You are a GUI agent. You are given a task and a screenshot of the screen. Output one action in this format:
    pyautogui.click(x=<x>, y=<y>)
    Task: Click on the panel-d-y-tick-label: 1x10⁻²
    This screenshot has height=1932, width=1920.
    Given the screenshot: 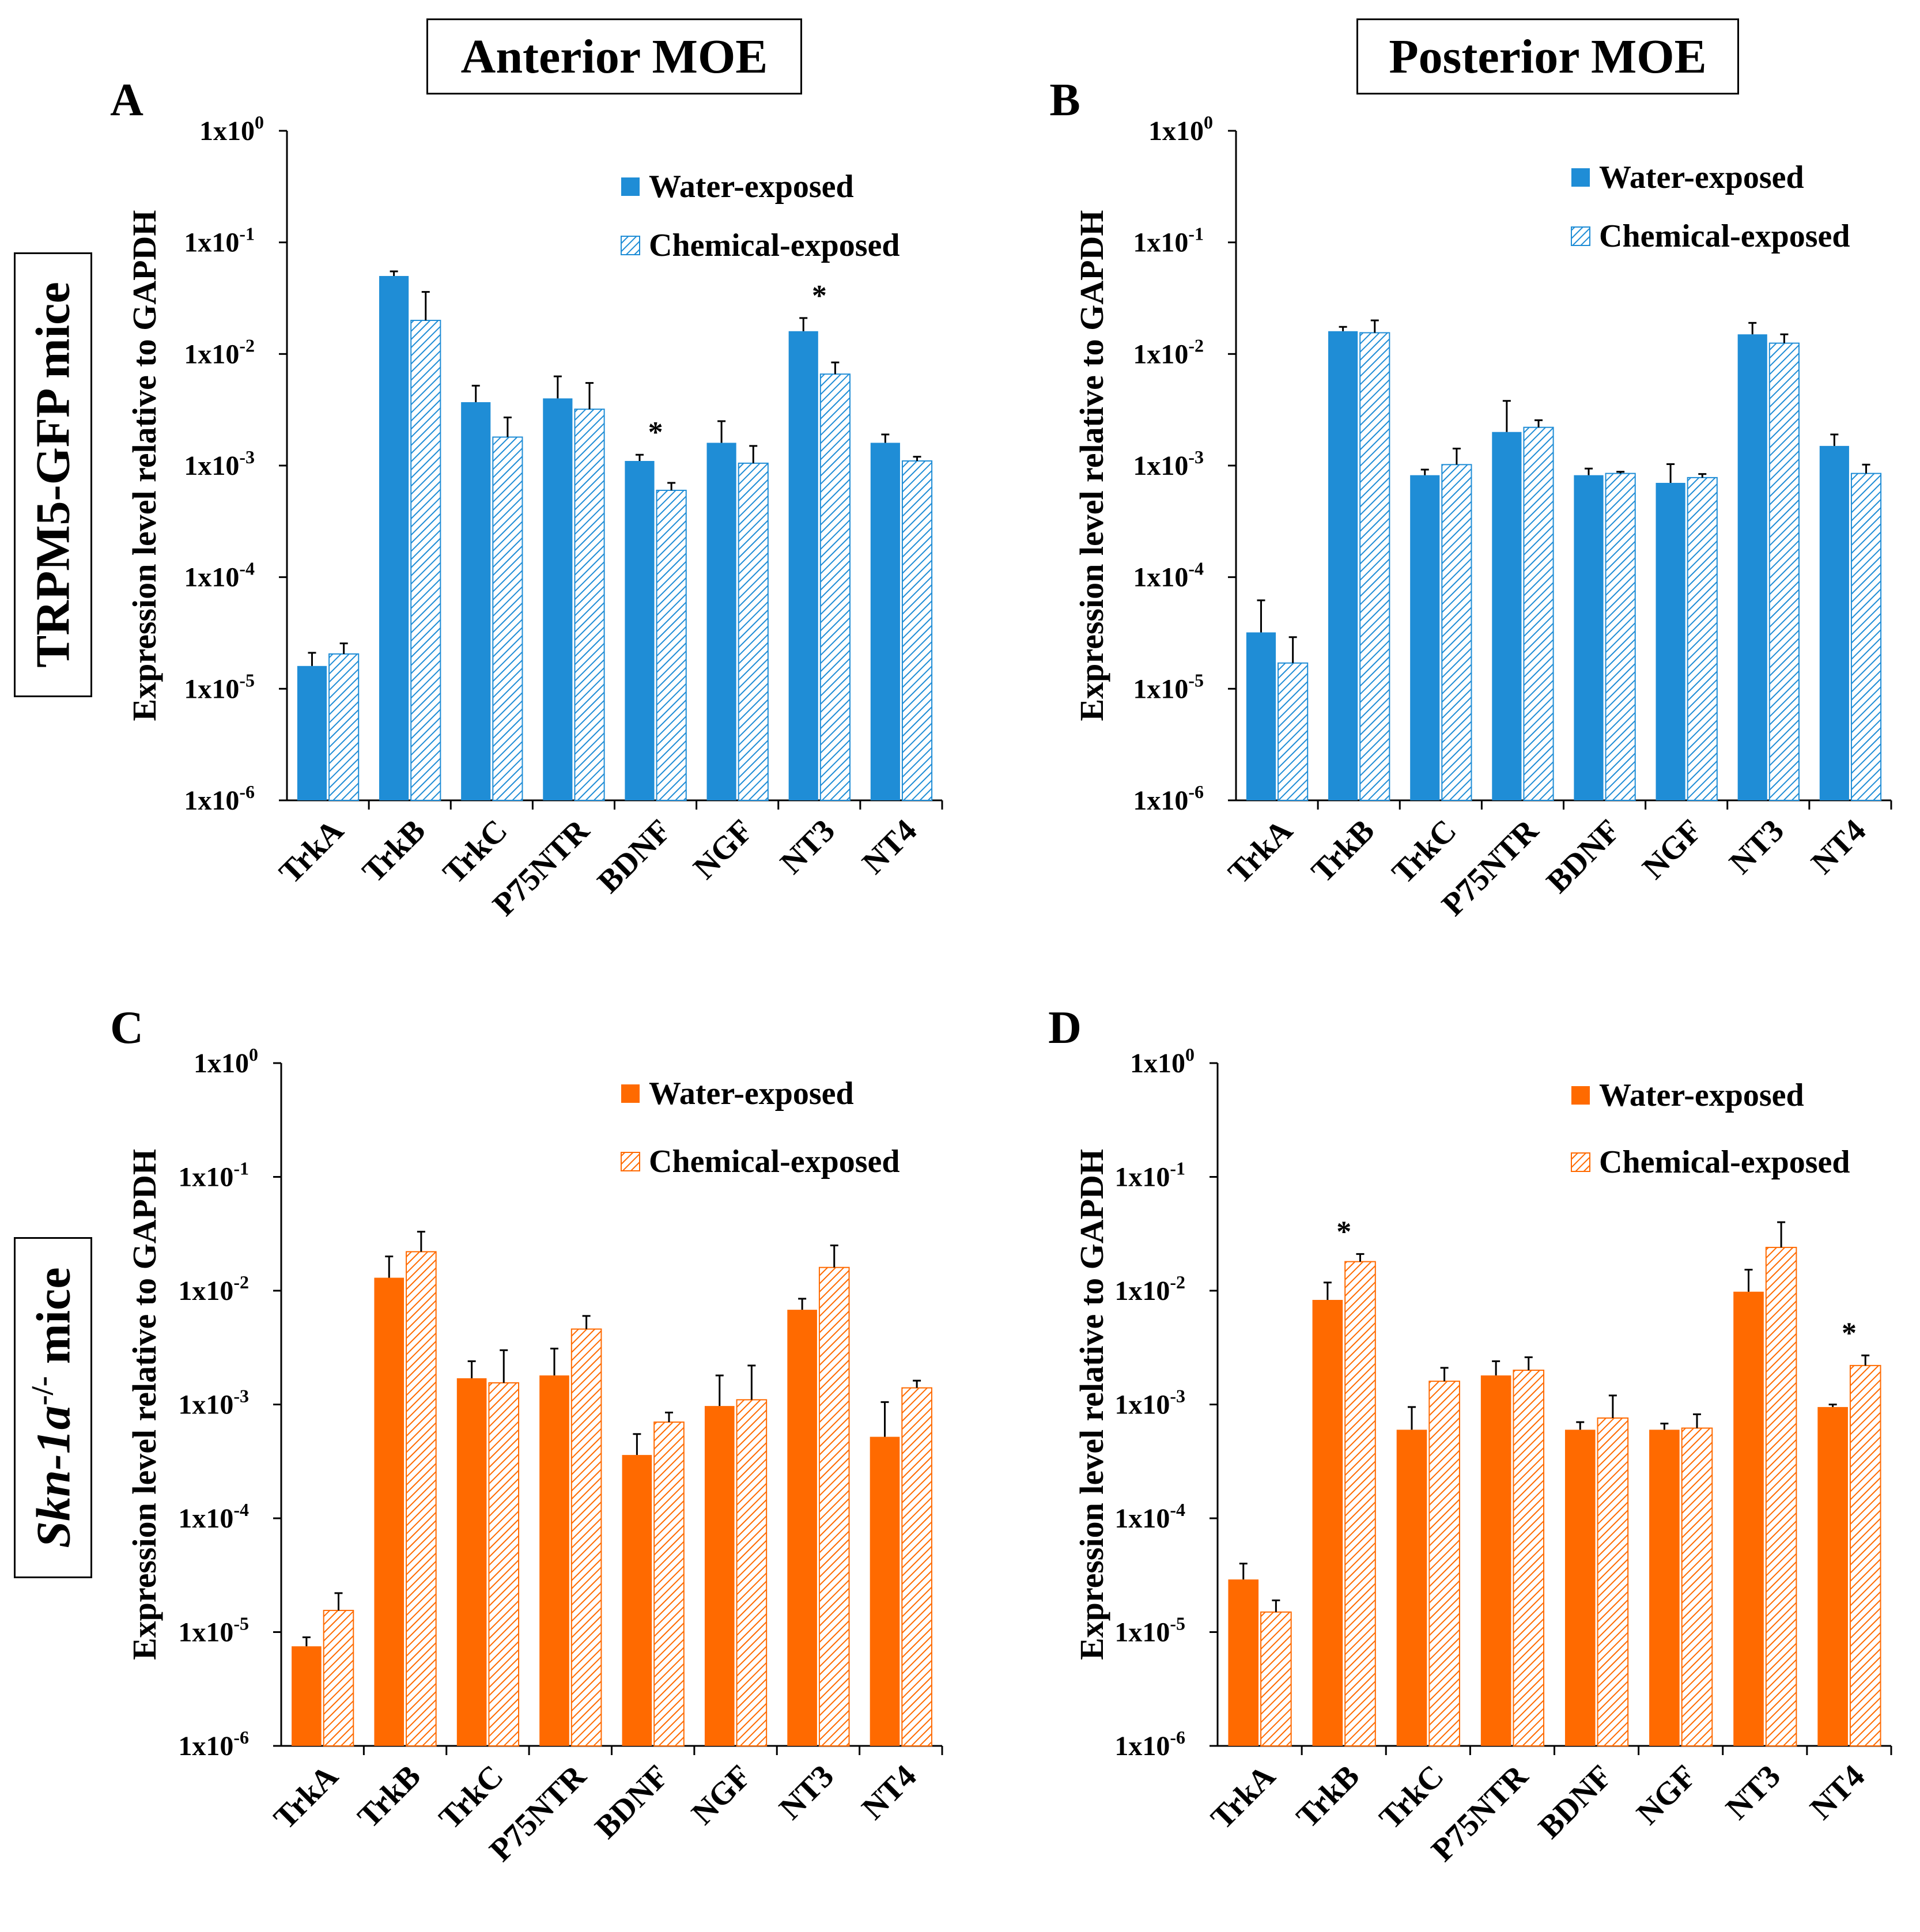 What is the action you would take?
    pyautogui.click(x=1149, y=1289)
    